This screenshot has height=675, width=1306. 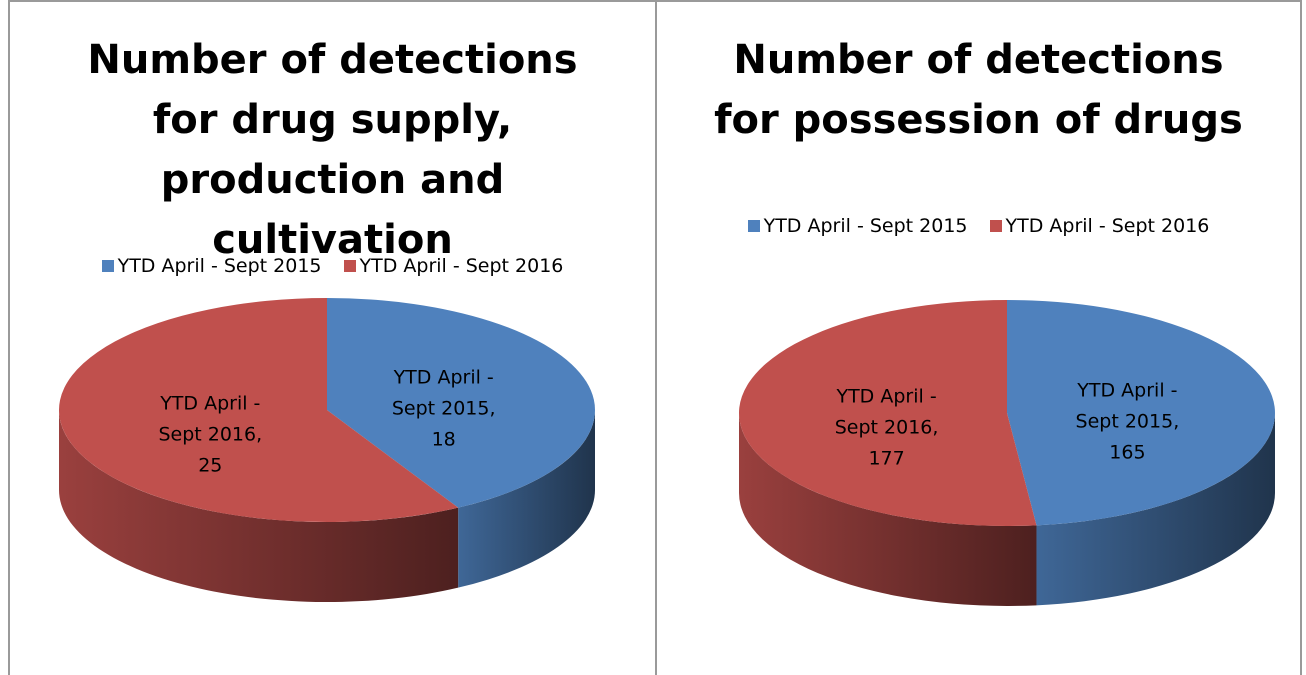 I want to click on data-label: YTD April - Sept 2016, 25, so click(x=210, y=434).